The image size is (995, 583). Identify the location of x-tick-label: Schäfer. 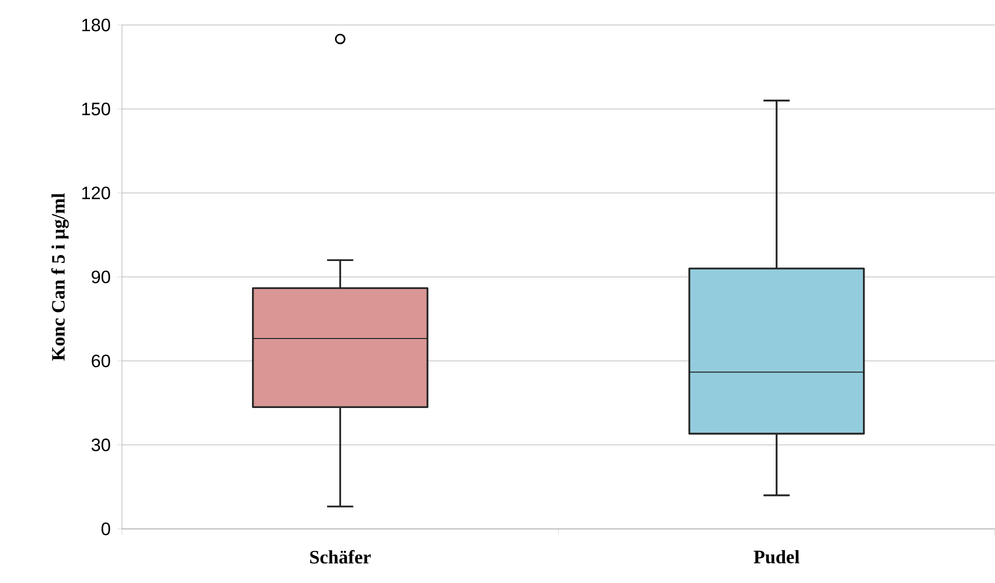
(340, 557).